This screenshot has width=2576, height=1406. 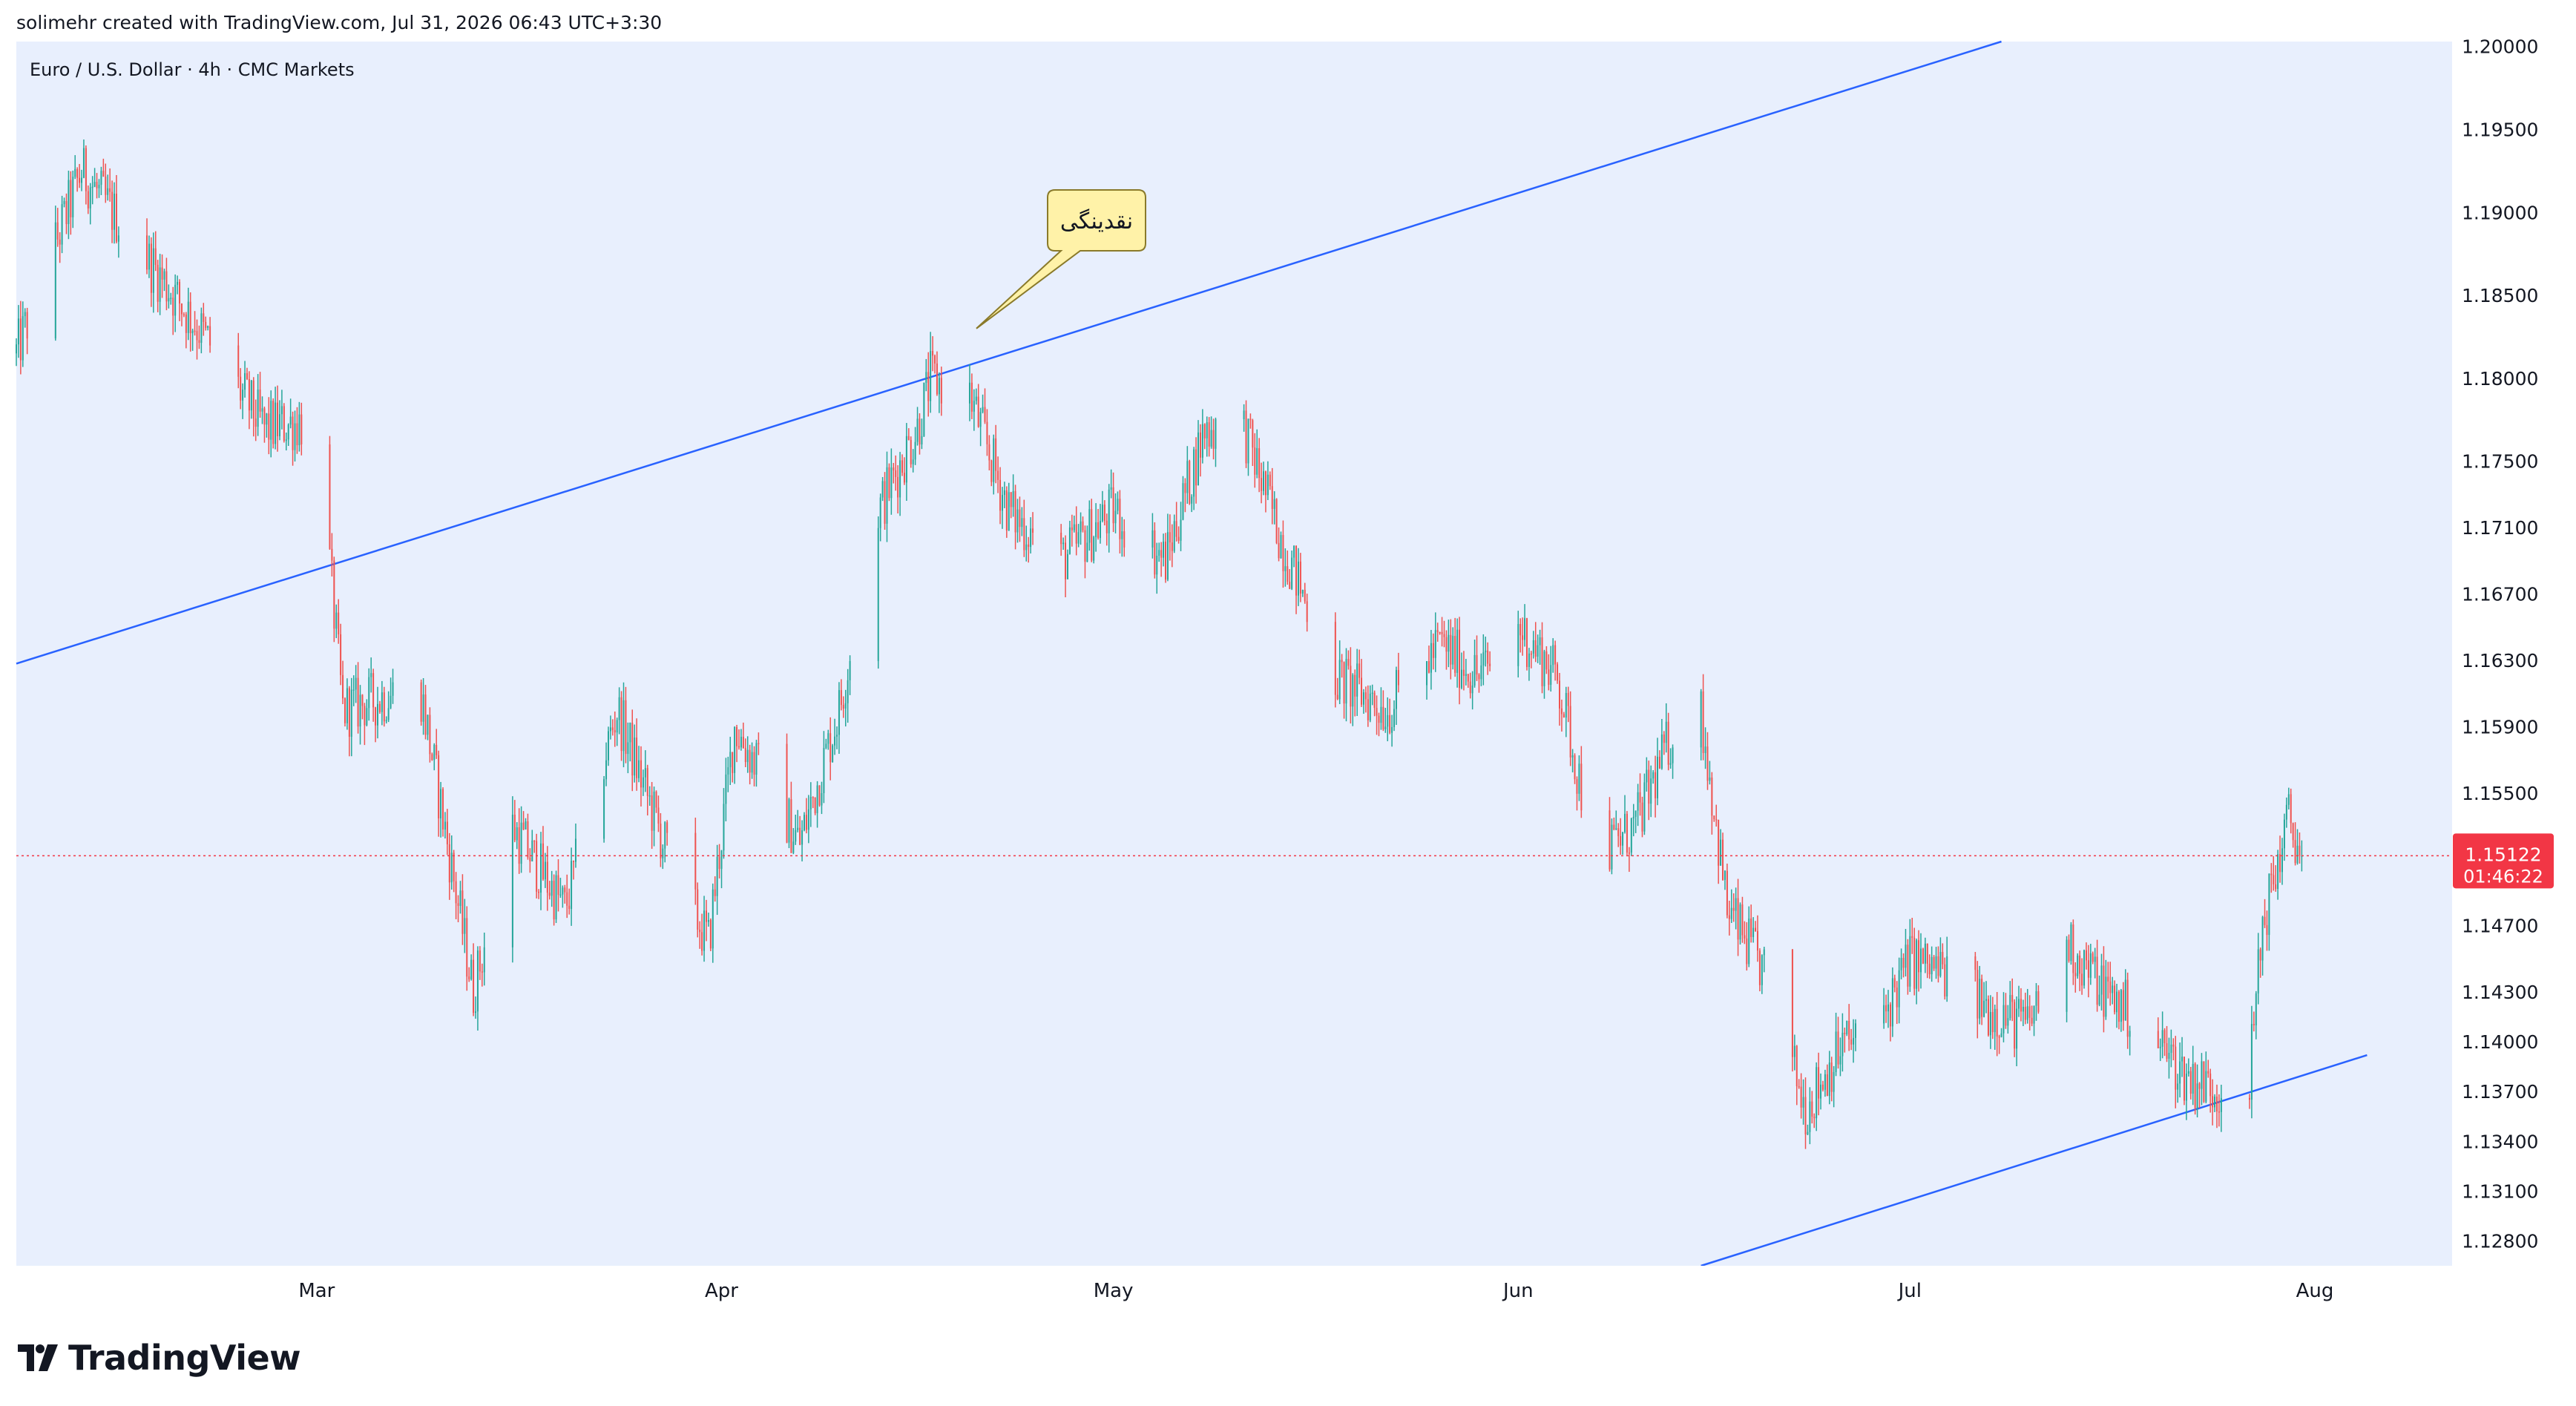 What do you see at coordinates (2034, 1160) in the screenshot?
I see `lower-channel-line` at bounding box center [2034, 1160].